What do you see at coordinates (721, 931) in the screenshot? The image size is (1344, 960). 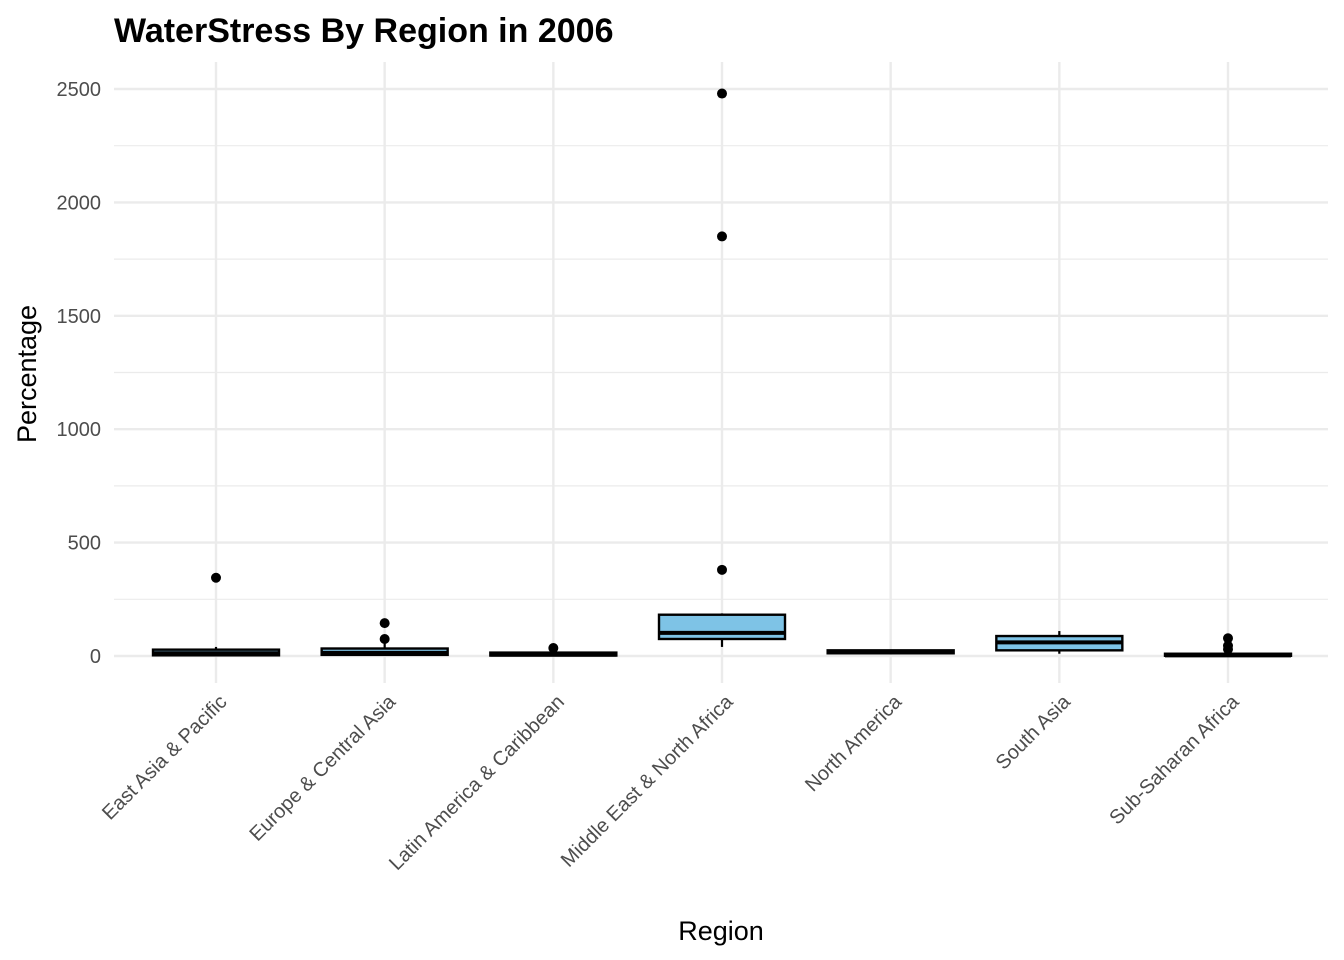 I see `x-axis-title: Region` at bounding box center [721, 931].